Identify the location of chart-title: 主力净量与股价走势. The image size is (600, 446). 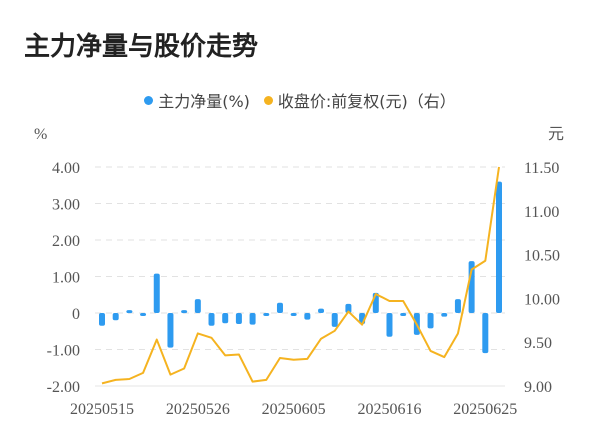
(141, 47).